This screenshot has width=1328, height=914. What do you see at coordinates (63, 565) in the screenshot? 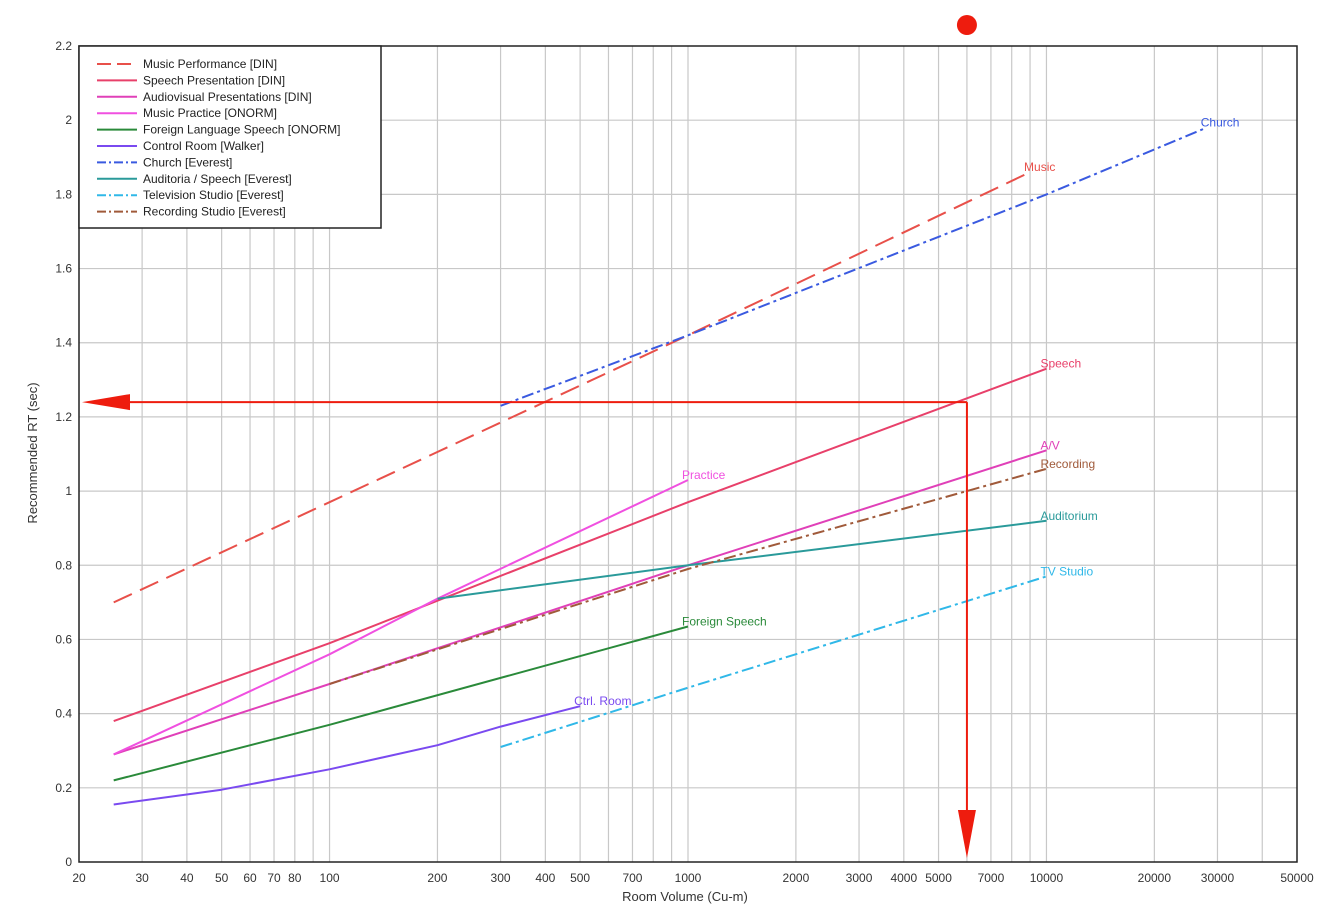
I see `y-tick-label: 0.8` at bounding box center [63, 565].